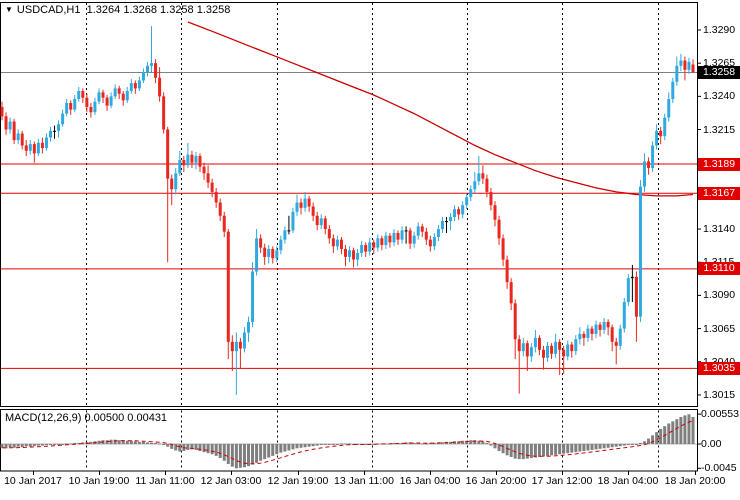  I want to click on collapse-arrow-icon: ▼, so click(9, 9).